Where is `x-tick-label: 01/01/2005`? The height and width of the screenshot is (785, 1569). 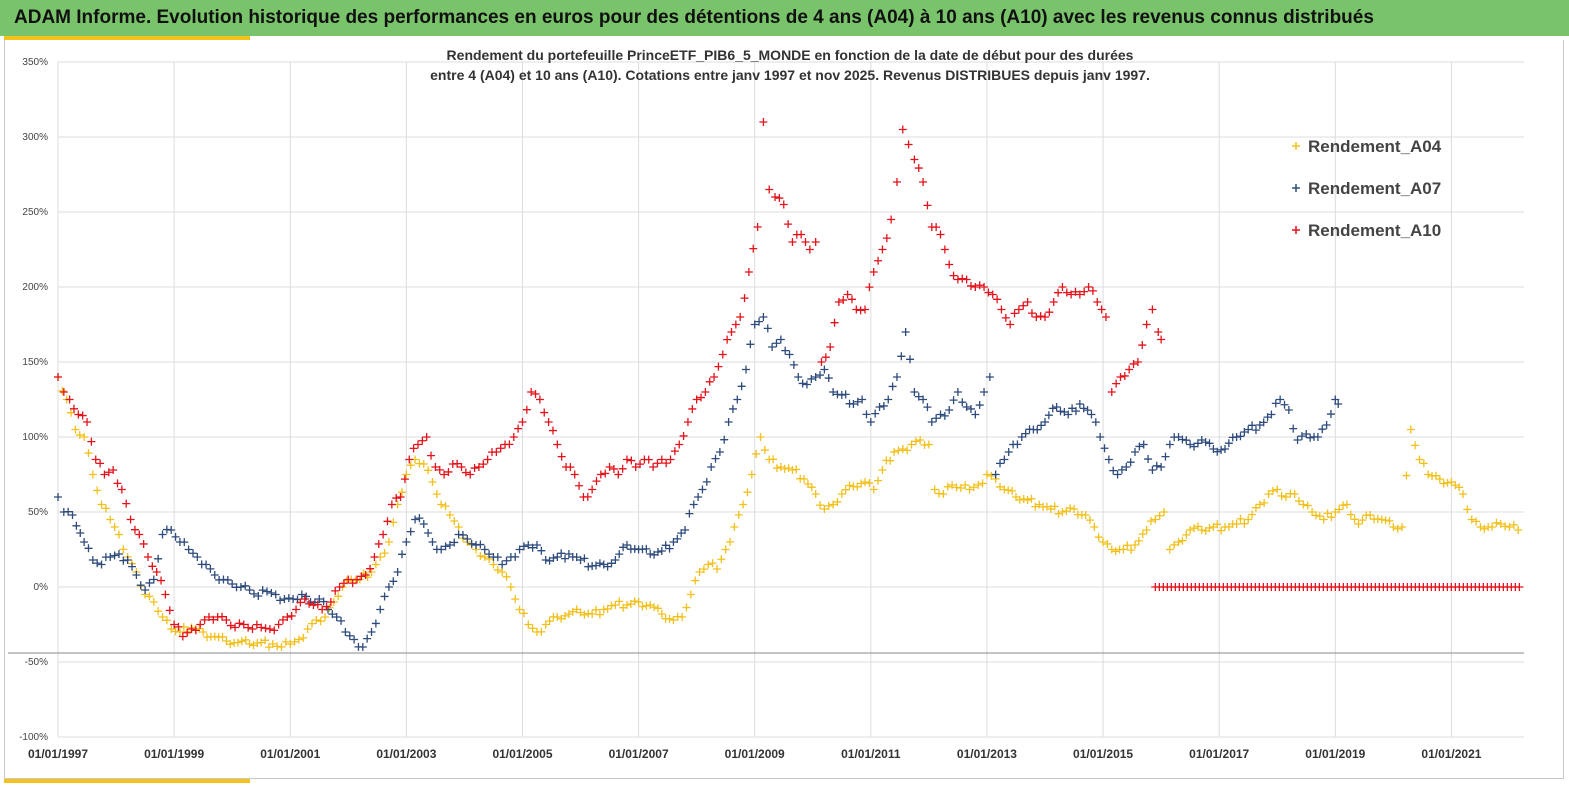
x-tick-label: 01/01/2005 is located at coordinates (522, 754).